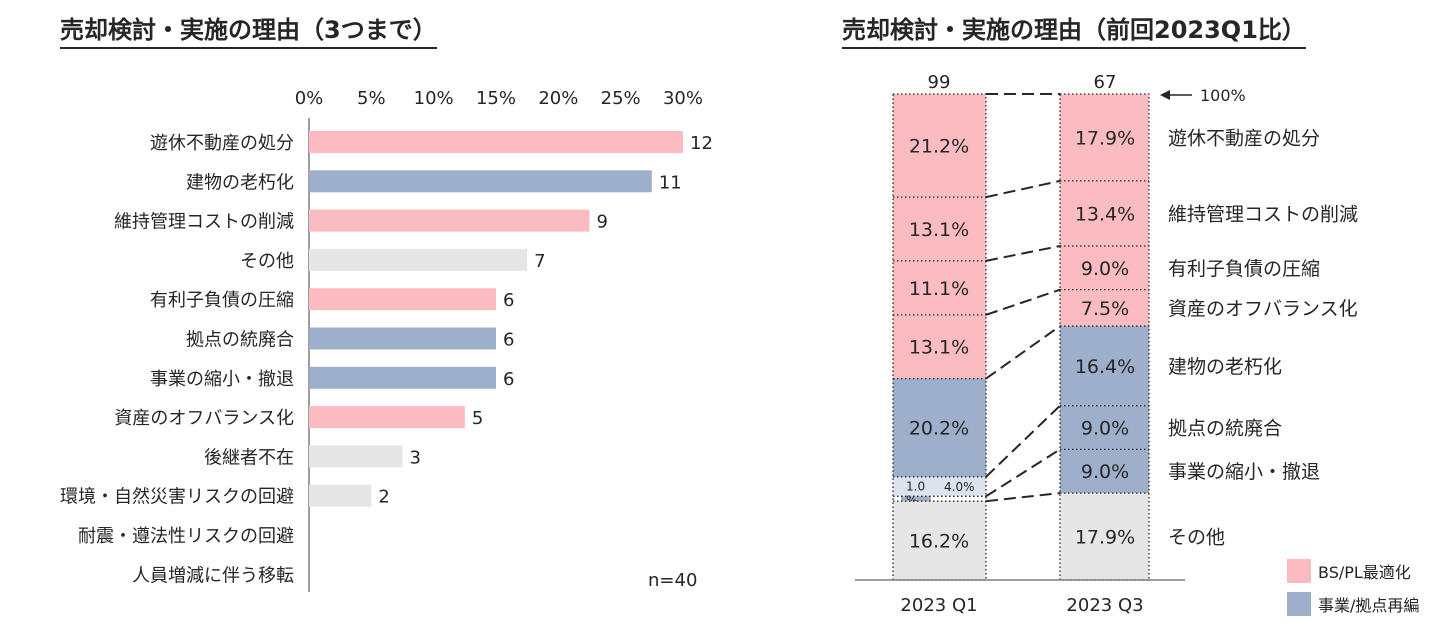 The width and height of the screenshot is (1453, 628). What do you see at coordinates (222, 143) in the screenshot?
I see `category-label: 遊休不動産の処分` at bounding box center [222, 143].